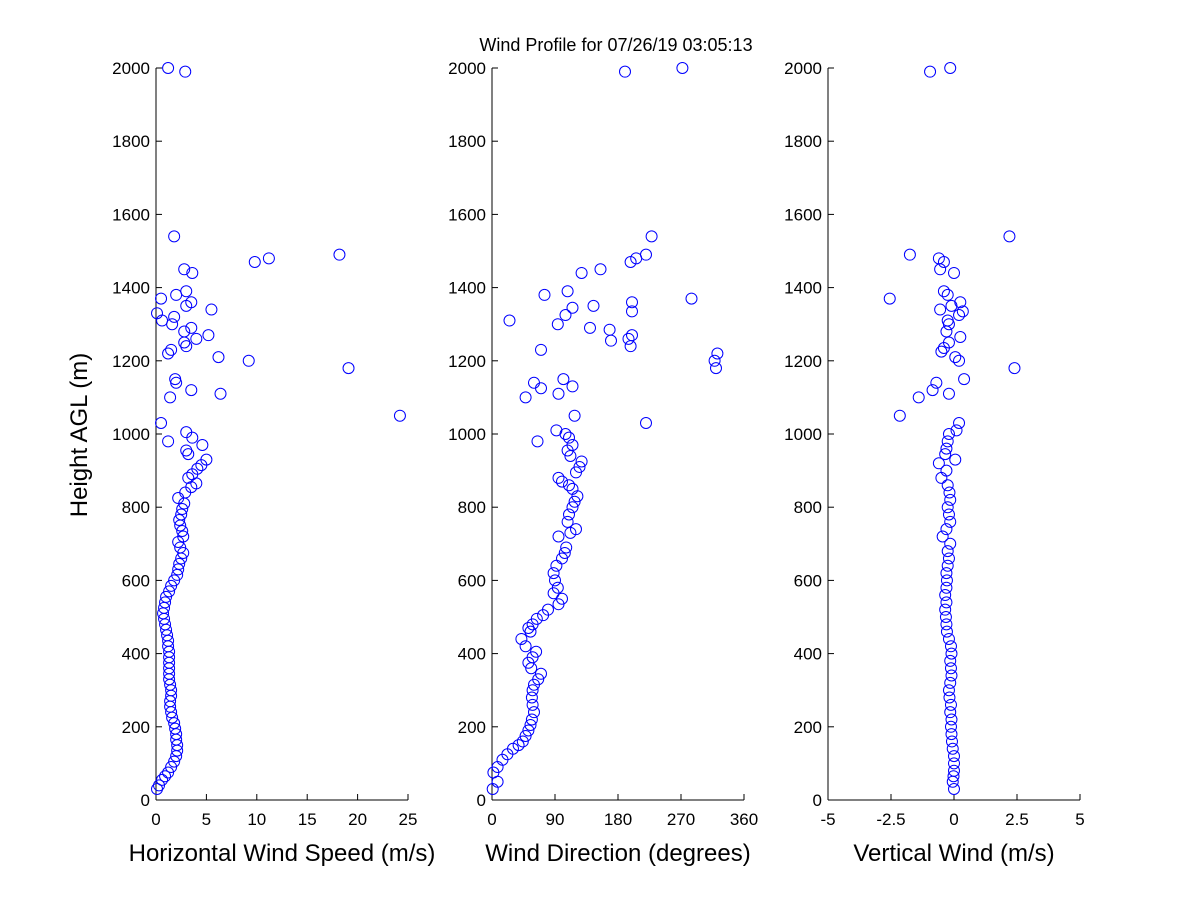 This screenshot has height=900, width=1200. Describe the element at coordinates (618, 819) in the screenshot. I see `x-tick-label: 180` at that location.